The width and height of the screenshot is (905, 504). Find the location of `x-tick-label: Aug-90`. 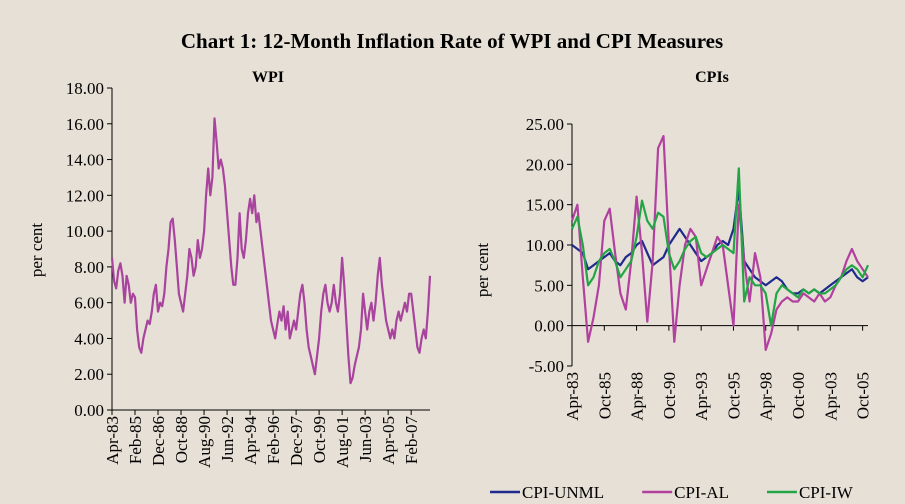

x-tick-label: Aug-90 is located at coordinates (204, 442).